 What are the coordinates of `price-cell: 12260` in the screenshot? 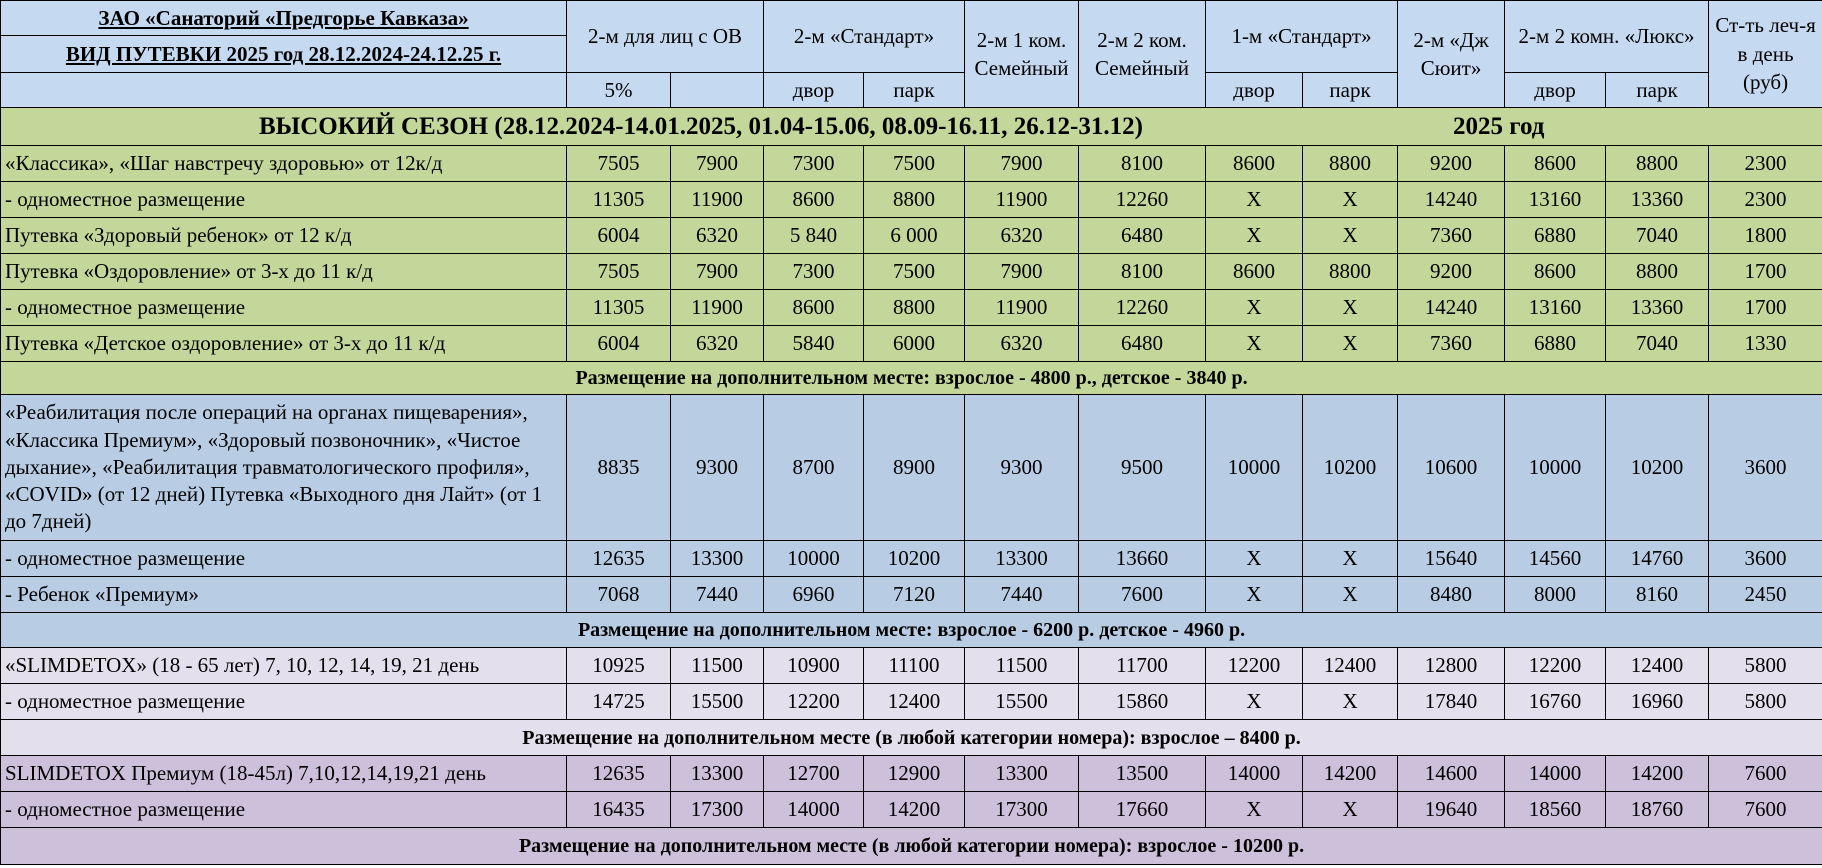 It's located at (1142, 307).